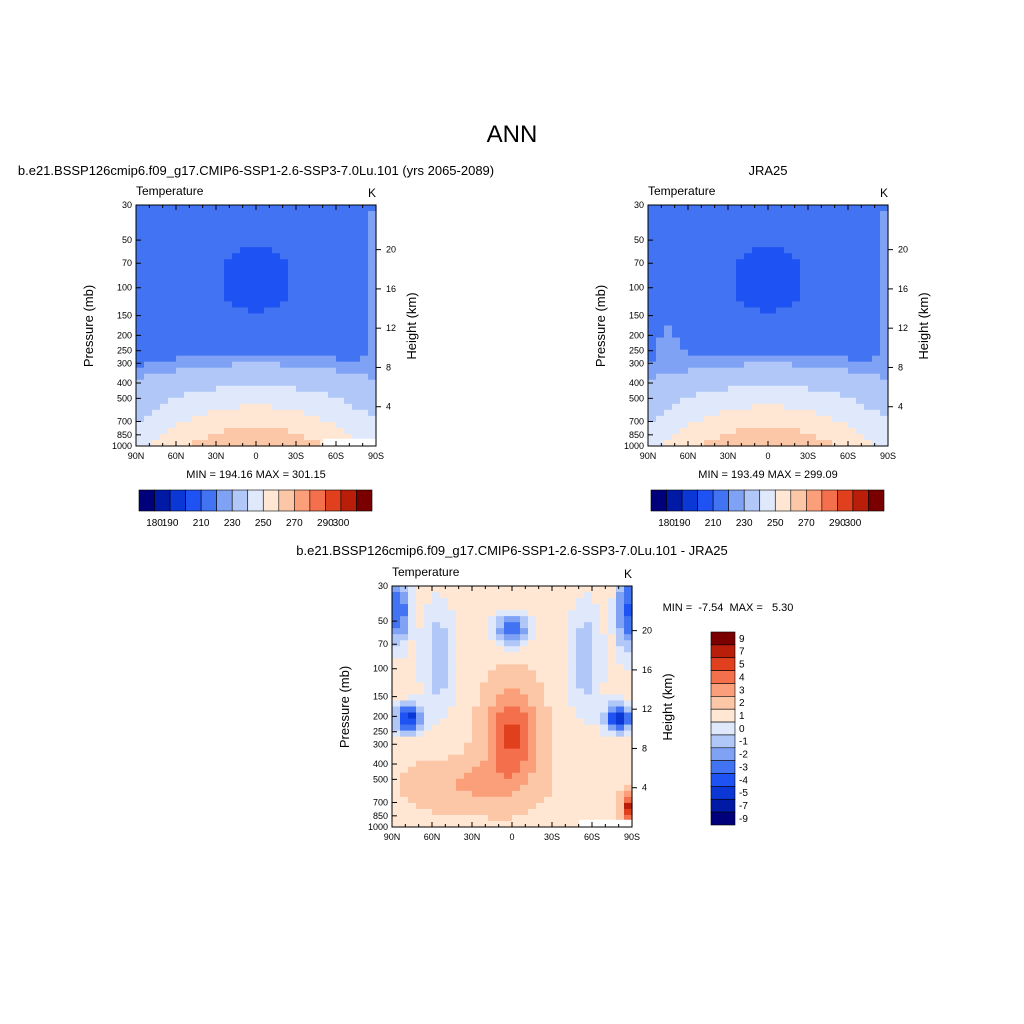 Image resolution: width=1024 pixels, height=1024 pixels. What do you see at coordinates (124, 398) in the screenshot?
I see `y-tick-label: 500` at bounding box center [124, 398].